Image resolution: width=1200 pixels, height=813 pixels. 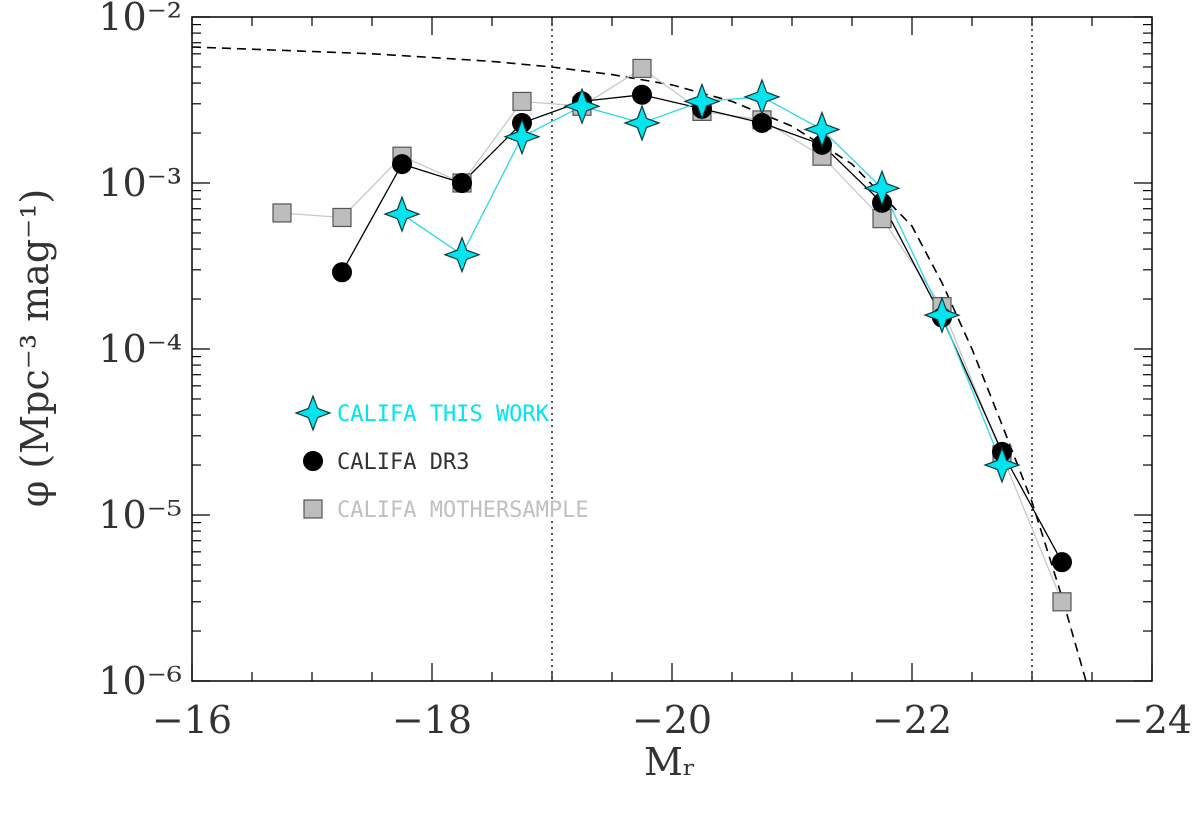 I want to click on legend-marker-circle, so click(x=313, y=461).